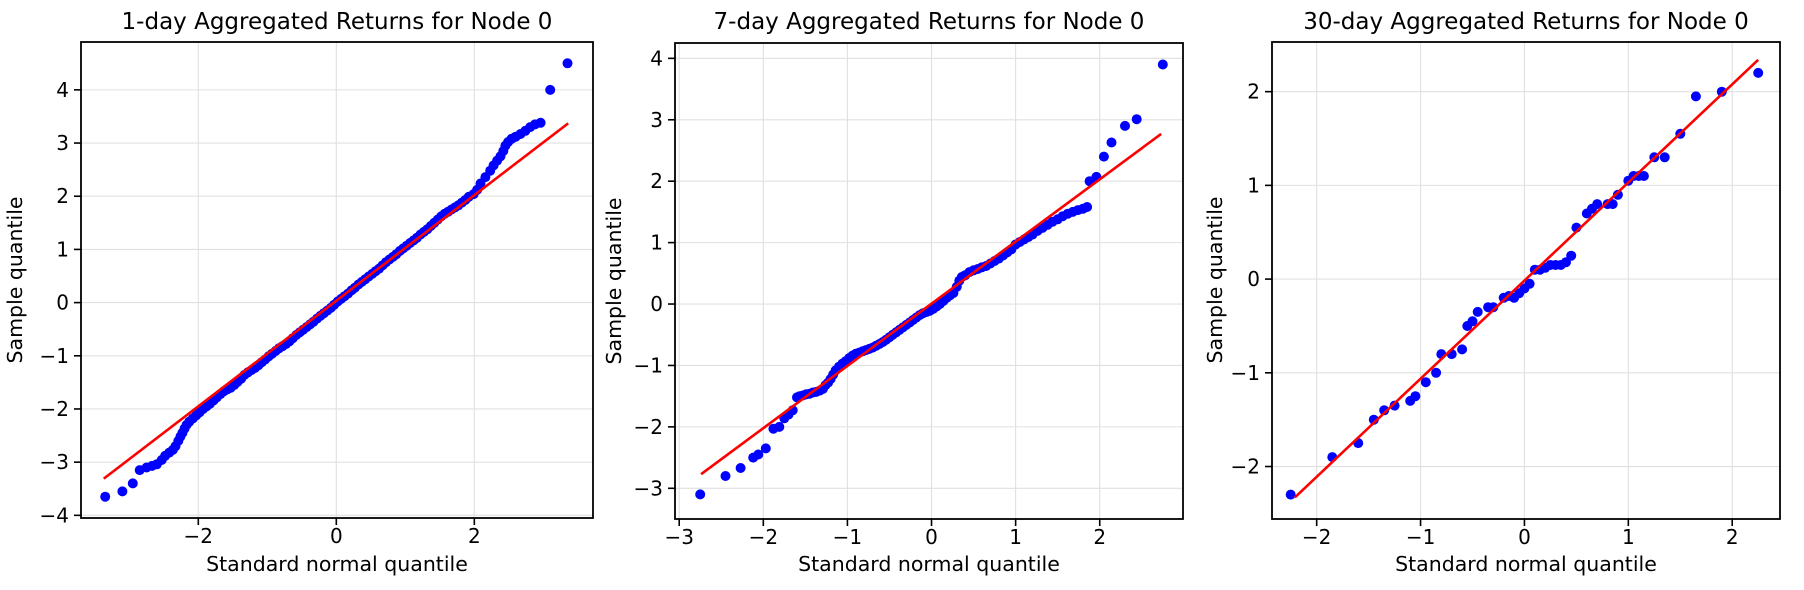 This screenshot has width=1804, height=590. I want to click on x-axis-label-1day: Standard normal quantile, so click(337, 564).